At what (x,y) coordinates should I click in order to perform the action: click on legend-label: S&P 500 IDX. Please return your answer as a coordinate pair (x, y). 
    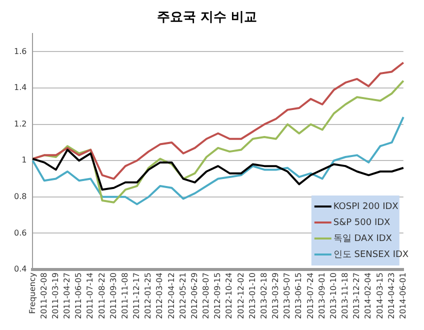
    Looking at the image, I should click on (361, 223).